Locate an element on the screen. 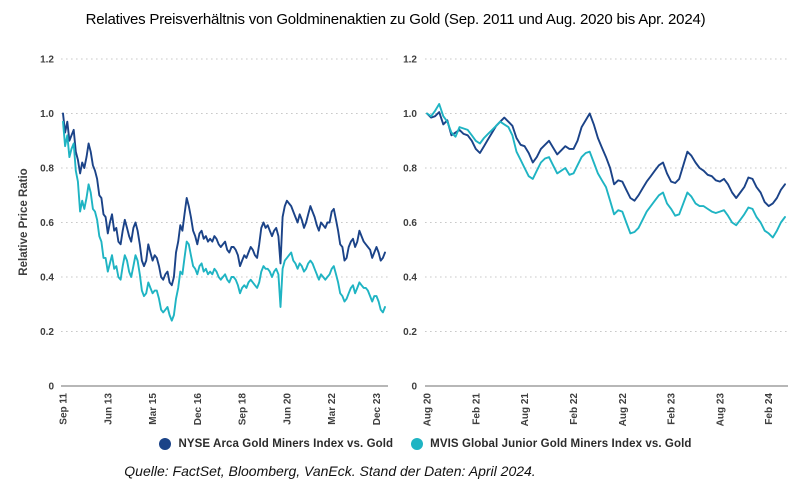 The width and height of the screenshot is (791, 498). svg-text: Jun 13 is located at coordinates (108, 409).